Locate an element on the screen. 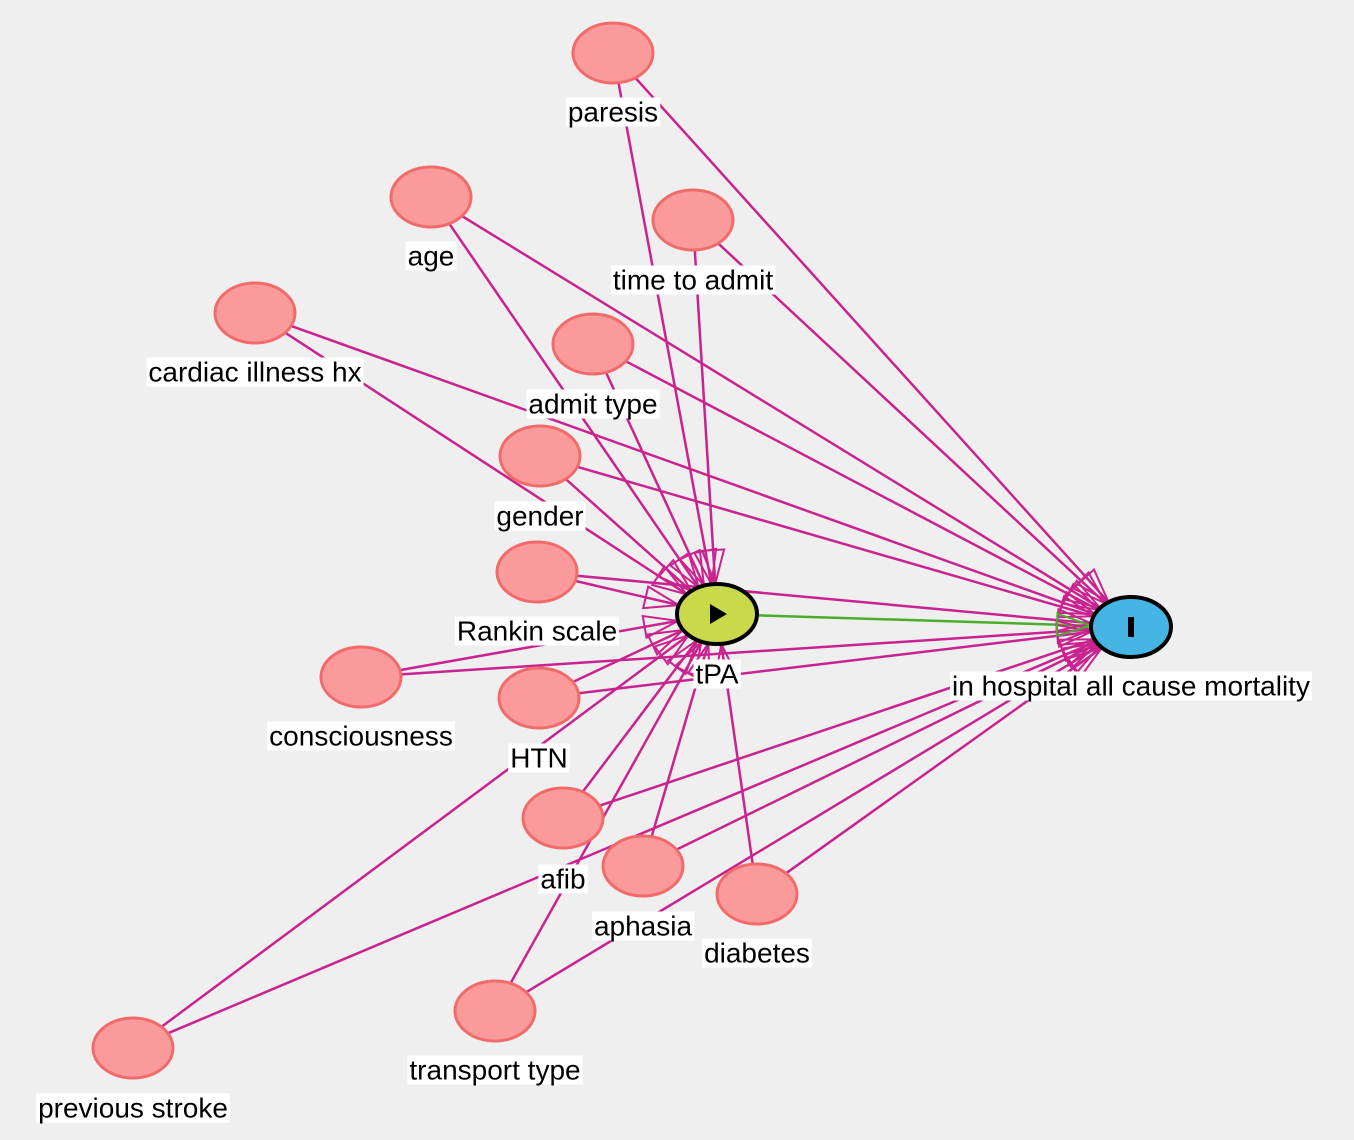 The image size is (1354, 1140). node-aphasia is located at coordinates (643, 866).